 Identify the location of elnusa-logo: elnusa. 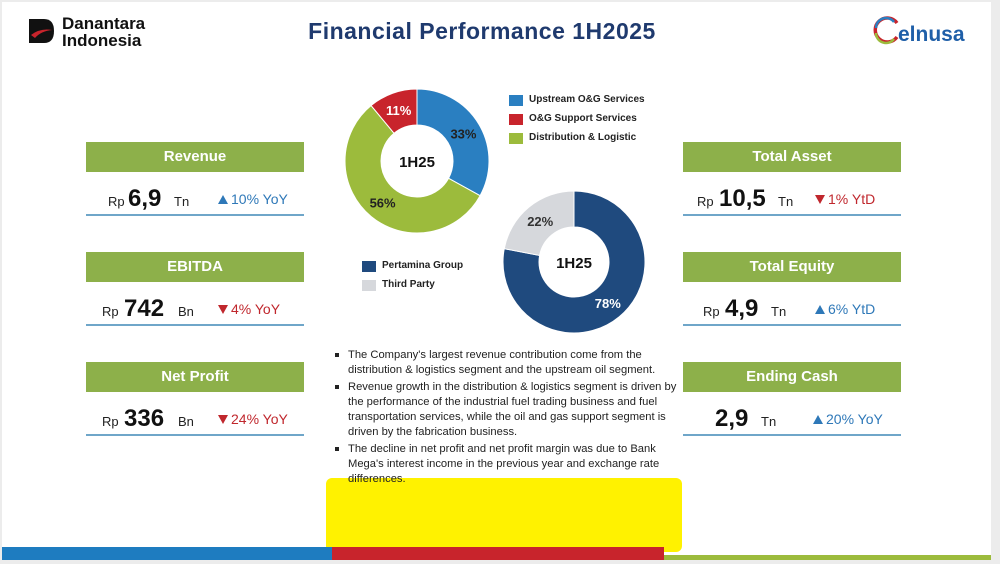
(925, 32).